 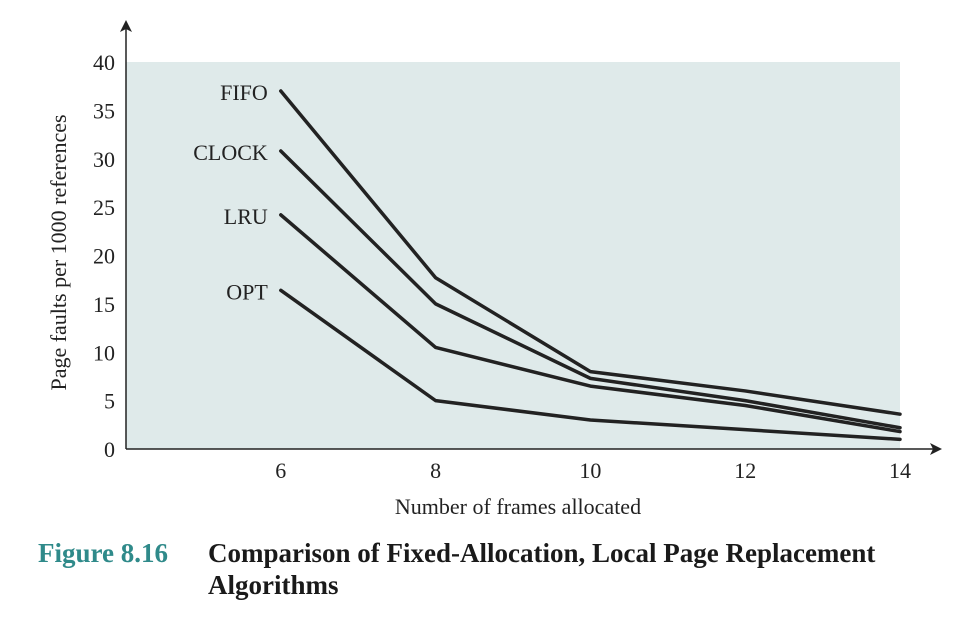 I want to click on x-tick-label: 8, so click(x=435, y=470).